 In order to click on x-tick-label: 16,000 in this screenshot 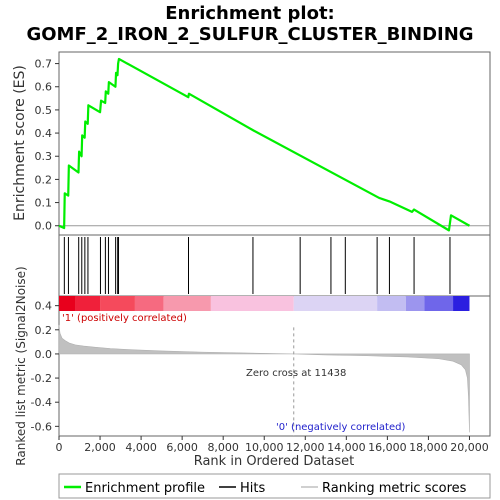, I will do `click(387, 447)`.